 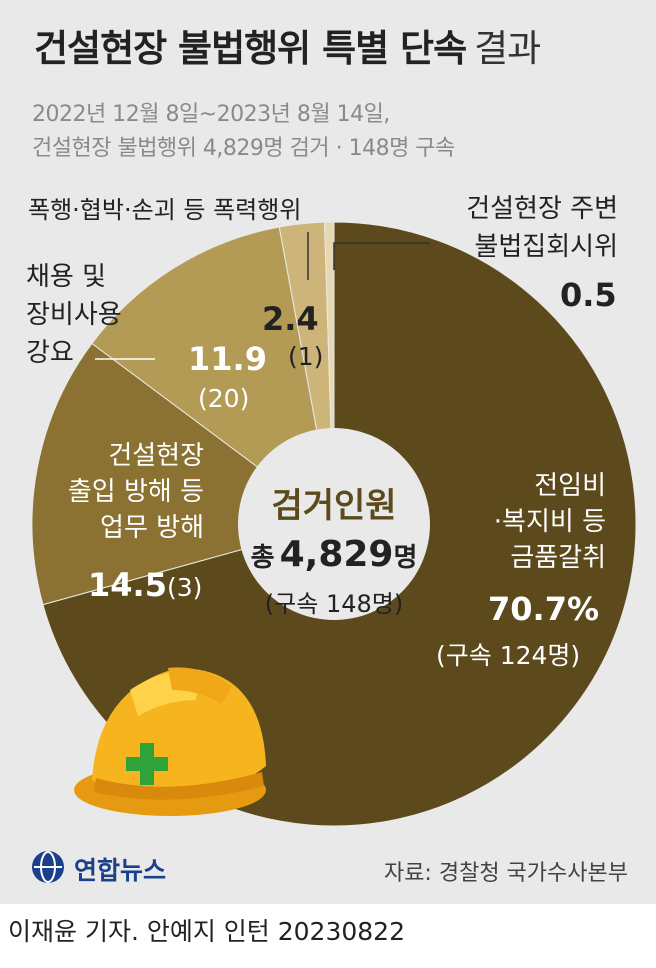 What do you see at coordinates (507, 48) in the screenshot?
I see `title-suffix: 결과` at bounding box center [507, 48].